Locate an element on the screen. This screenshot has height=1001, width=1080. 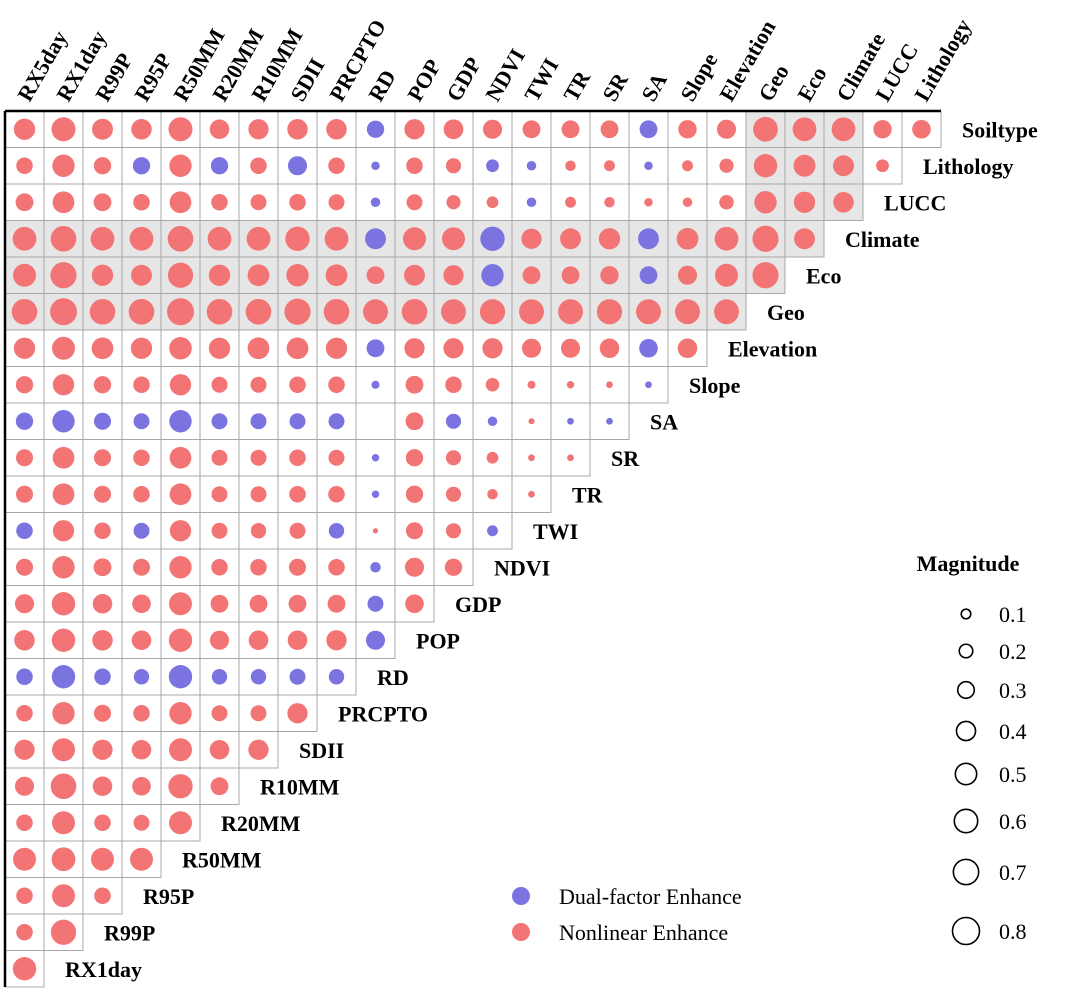
row-label-sdii: SDII is located at coordinates (321, 750).